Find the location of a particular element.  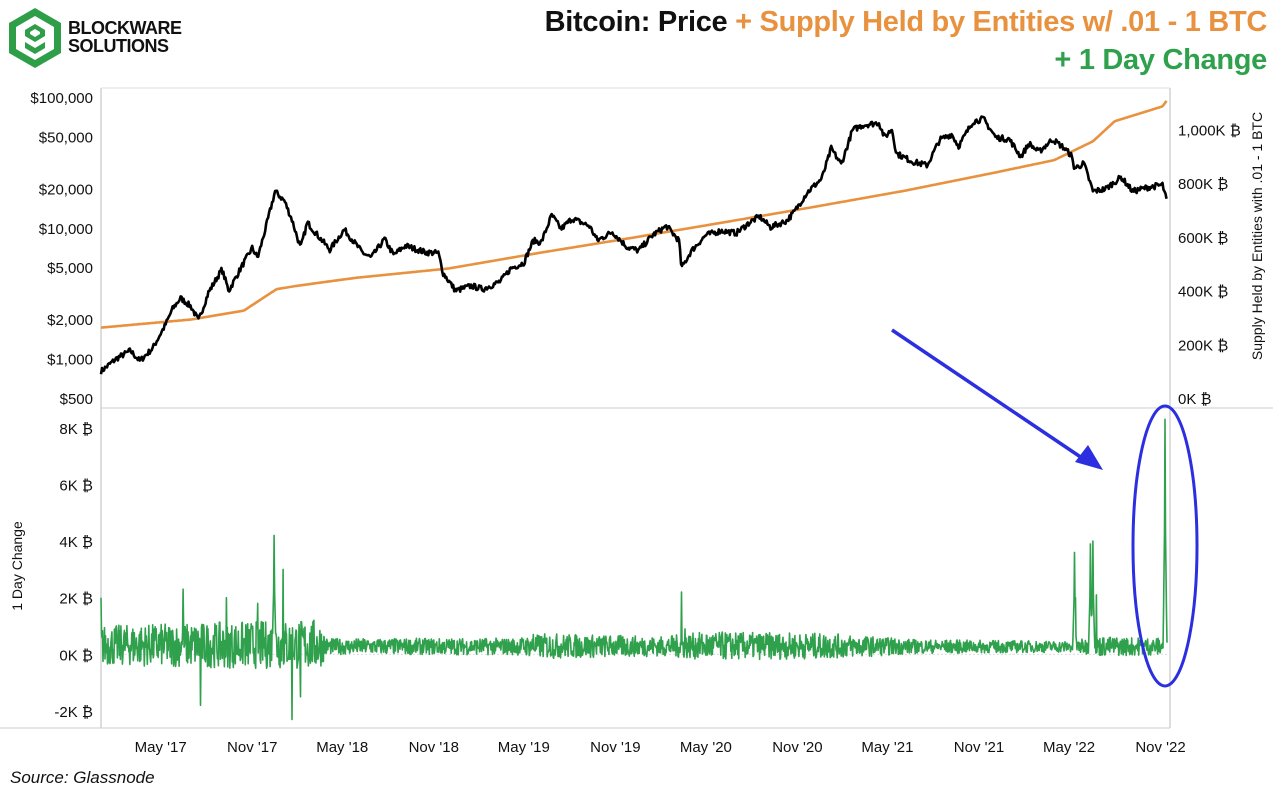

change-axis-label: 1 Day Change is located at coordinates (17, 566).